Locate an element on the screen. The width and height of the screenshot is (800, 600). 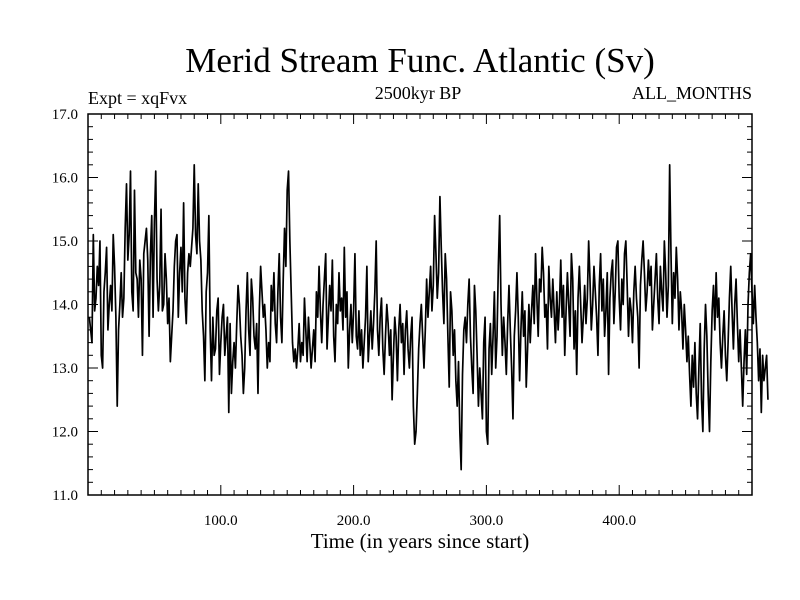
x-axis-label: Time (in years since start) is located at coordinates (420, 541).